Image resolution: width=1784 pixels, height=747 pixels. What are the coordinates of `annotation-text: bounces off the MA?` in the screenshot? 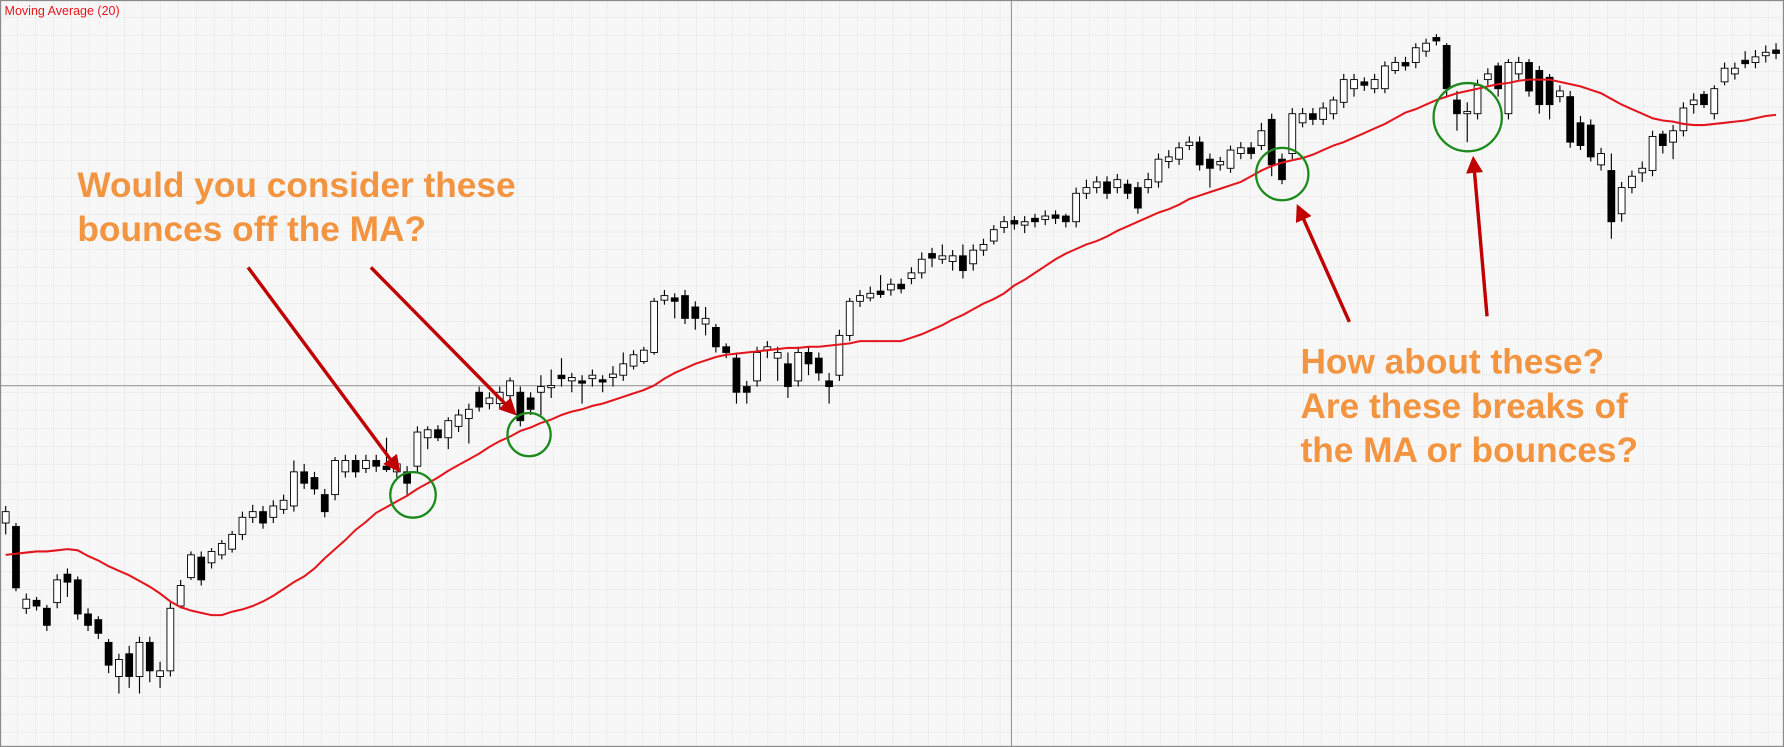 It's located at (251, 229).